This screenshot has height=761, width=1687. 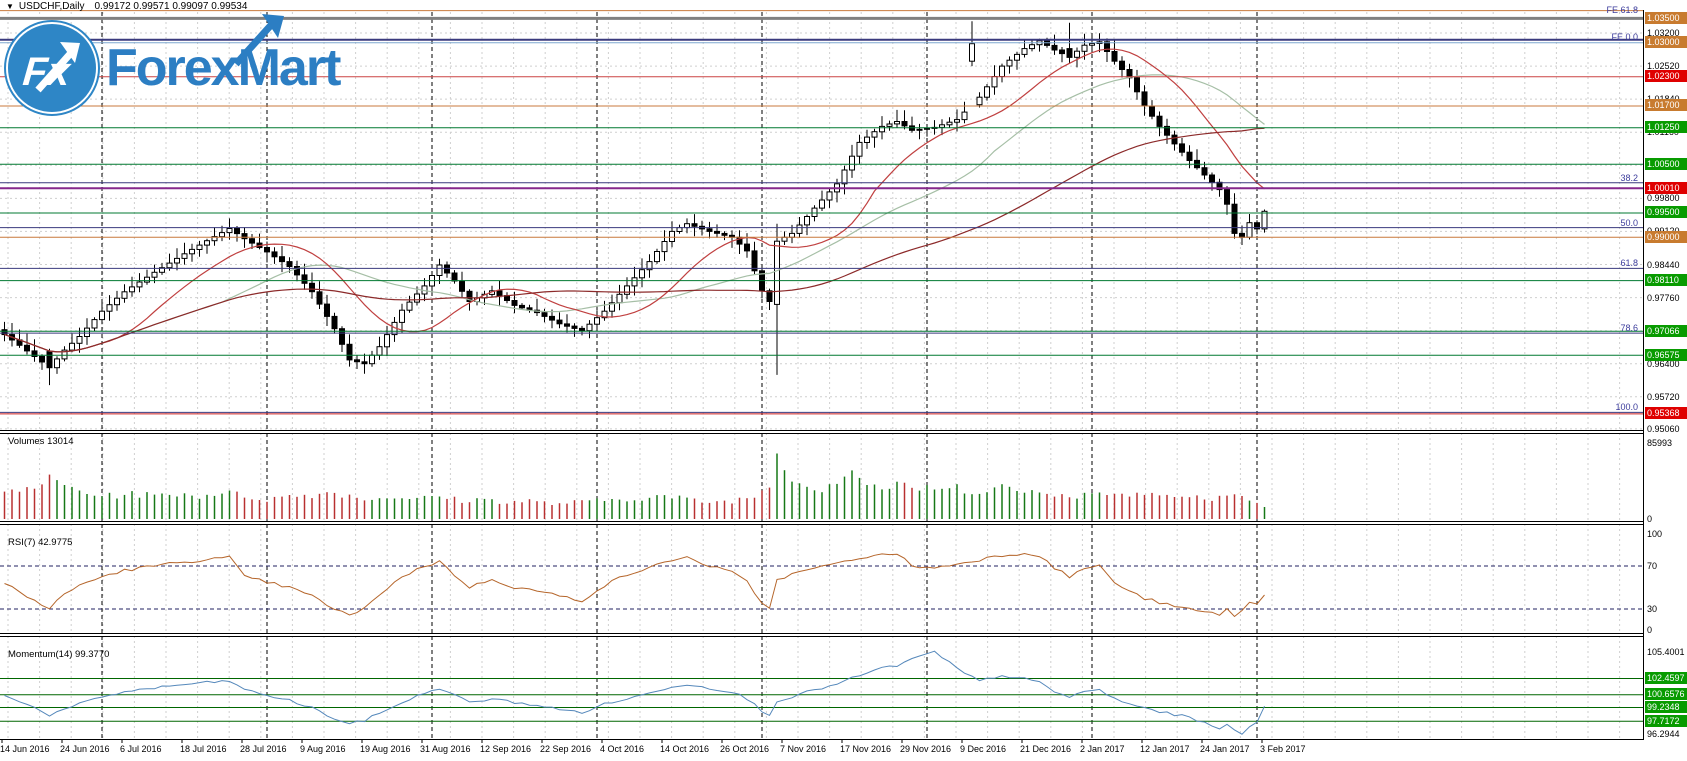 I want to click on momentum-indicator-label: Momentum(14) 99.3770, so click(x=59, y=654).